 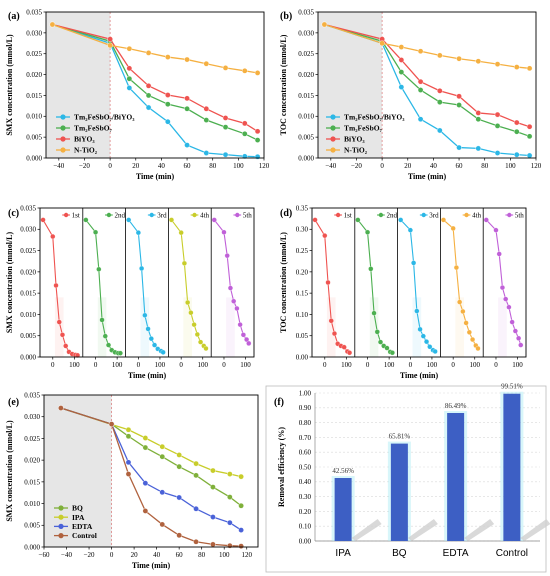 I want to click on data-label: 86.49%, so click(x=456, y=406).